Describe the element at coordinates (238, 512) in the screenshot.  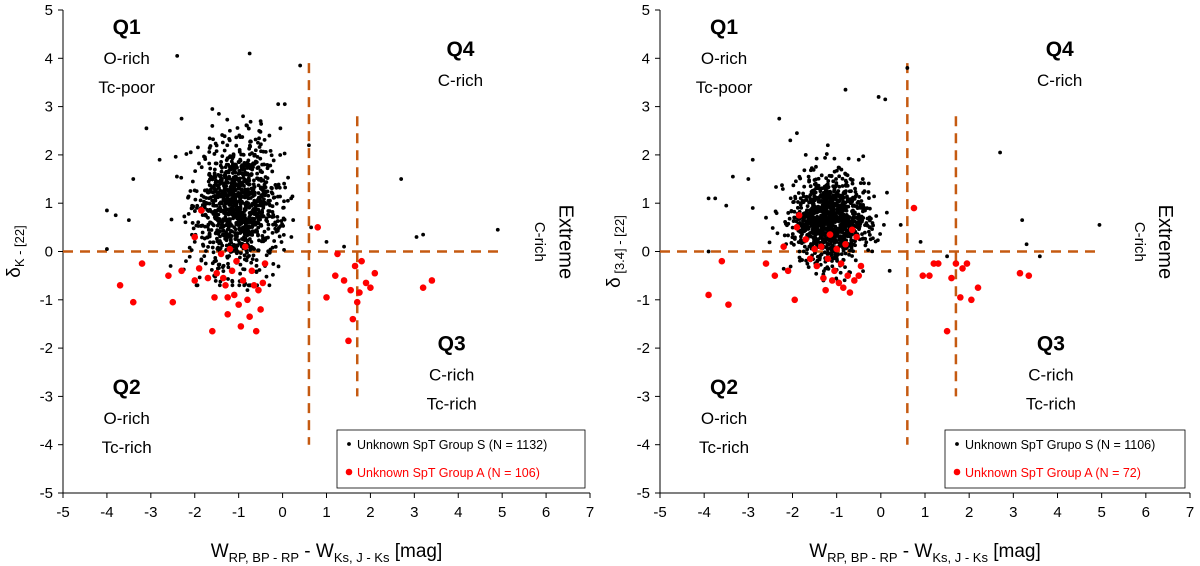
I see `x-tick-label: -1` at that location.